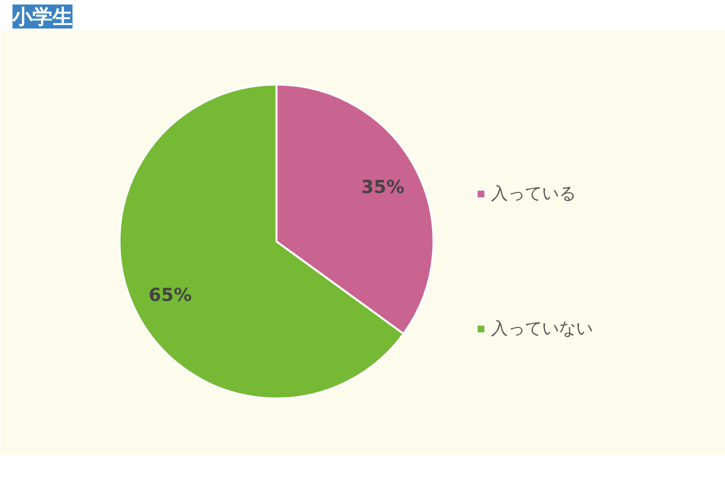 The height and width of the screenshot is (477, 725). Describe the element at coordinates (382, 187) in the screenshot. I see `data-label: 35%` at that location.